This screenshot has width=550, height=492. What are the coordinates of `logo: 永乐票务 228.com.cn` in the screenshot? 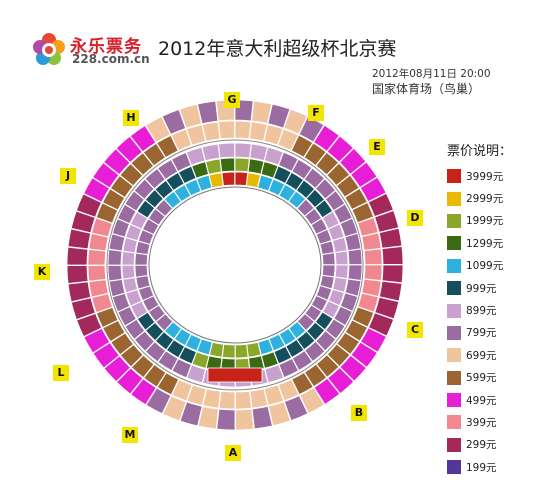 It's located at (90, 50).